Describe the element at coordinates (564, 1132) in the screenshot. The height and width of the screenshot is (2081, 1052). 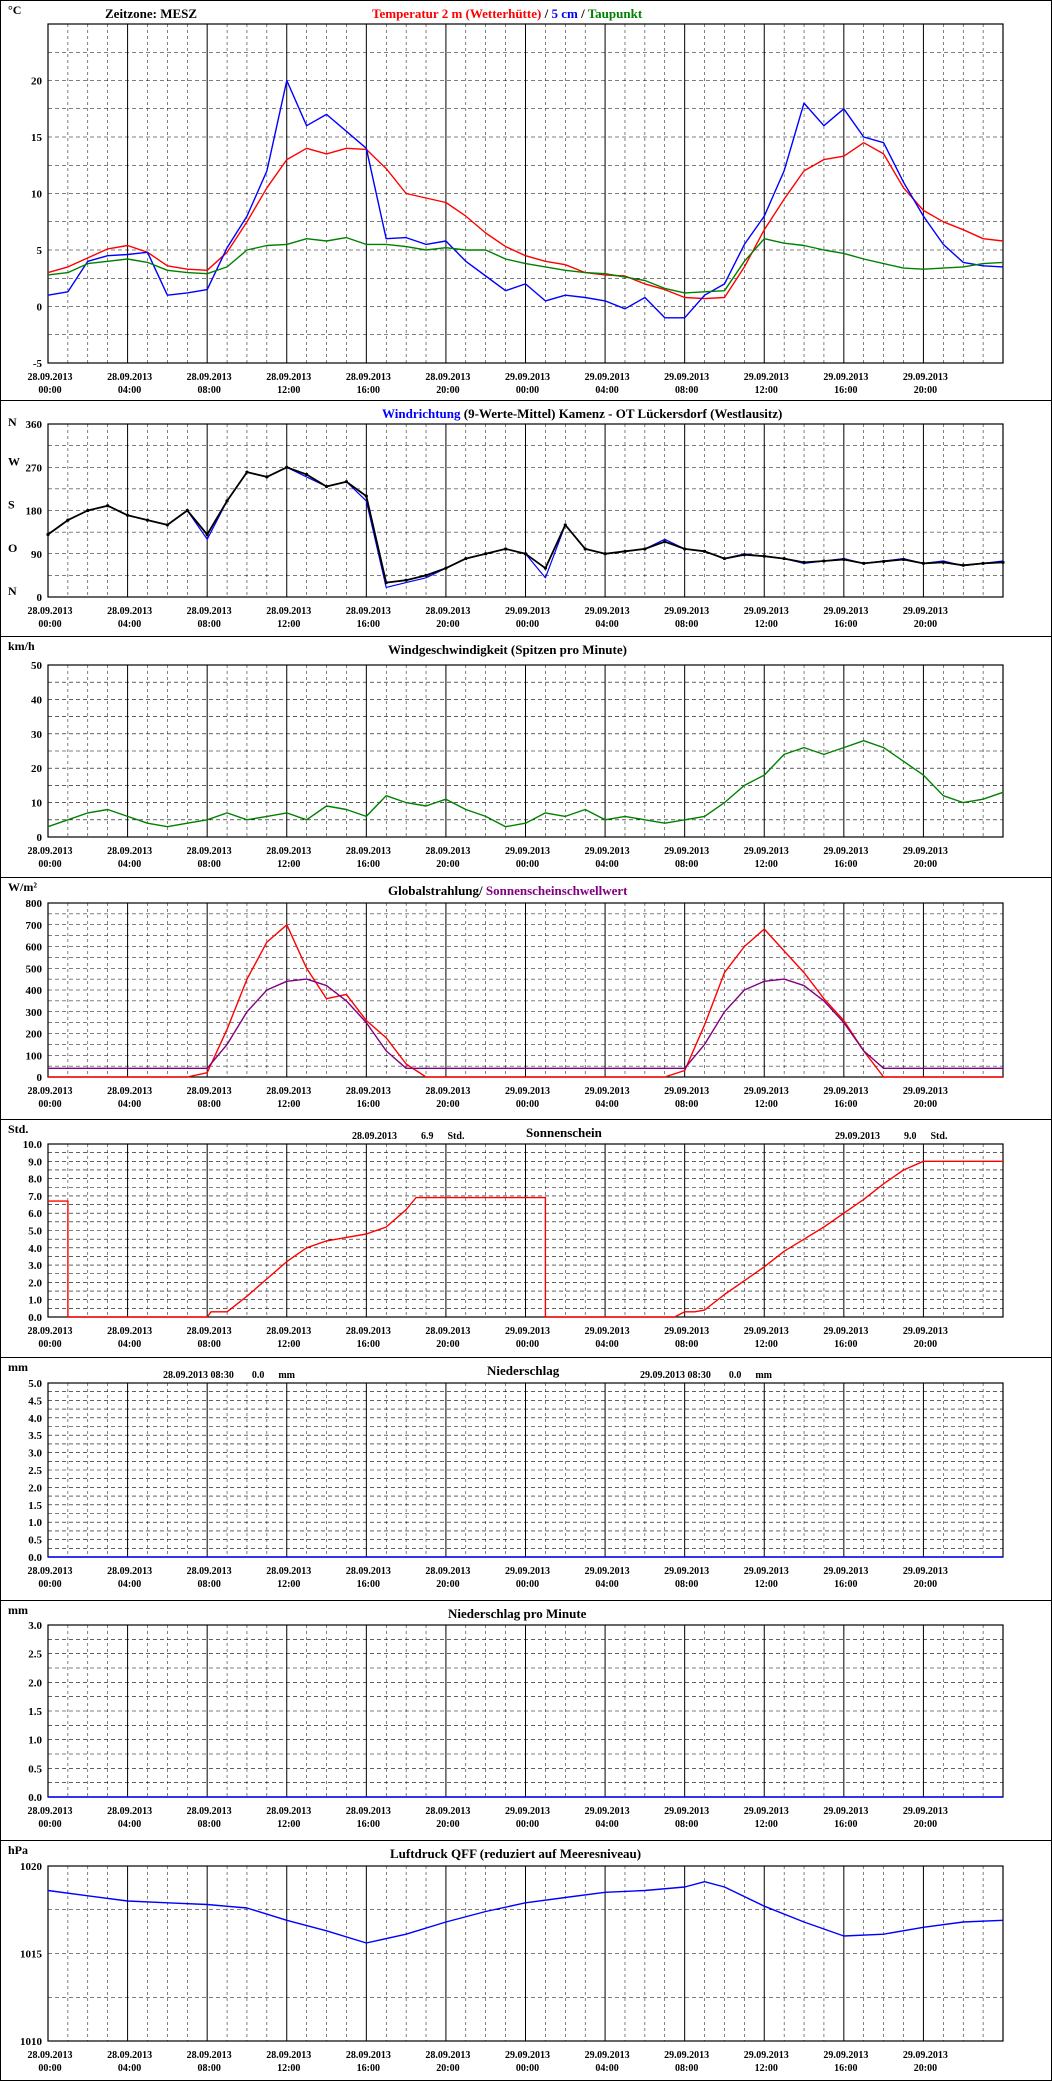
I see `title-part: Sonnenschein` at that location.